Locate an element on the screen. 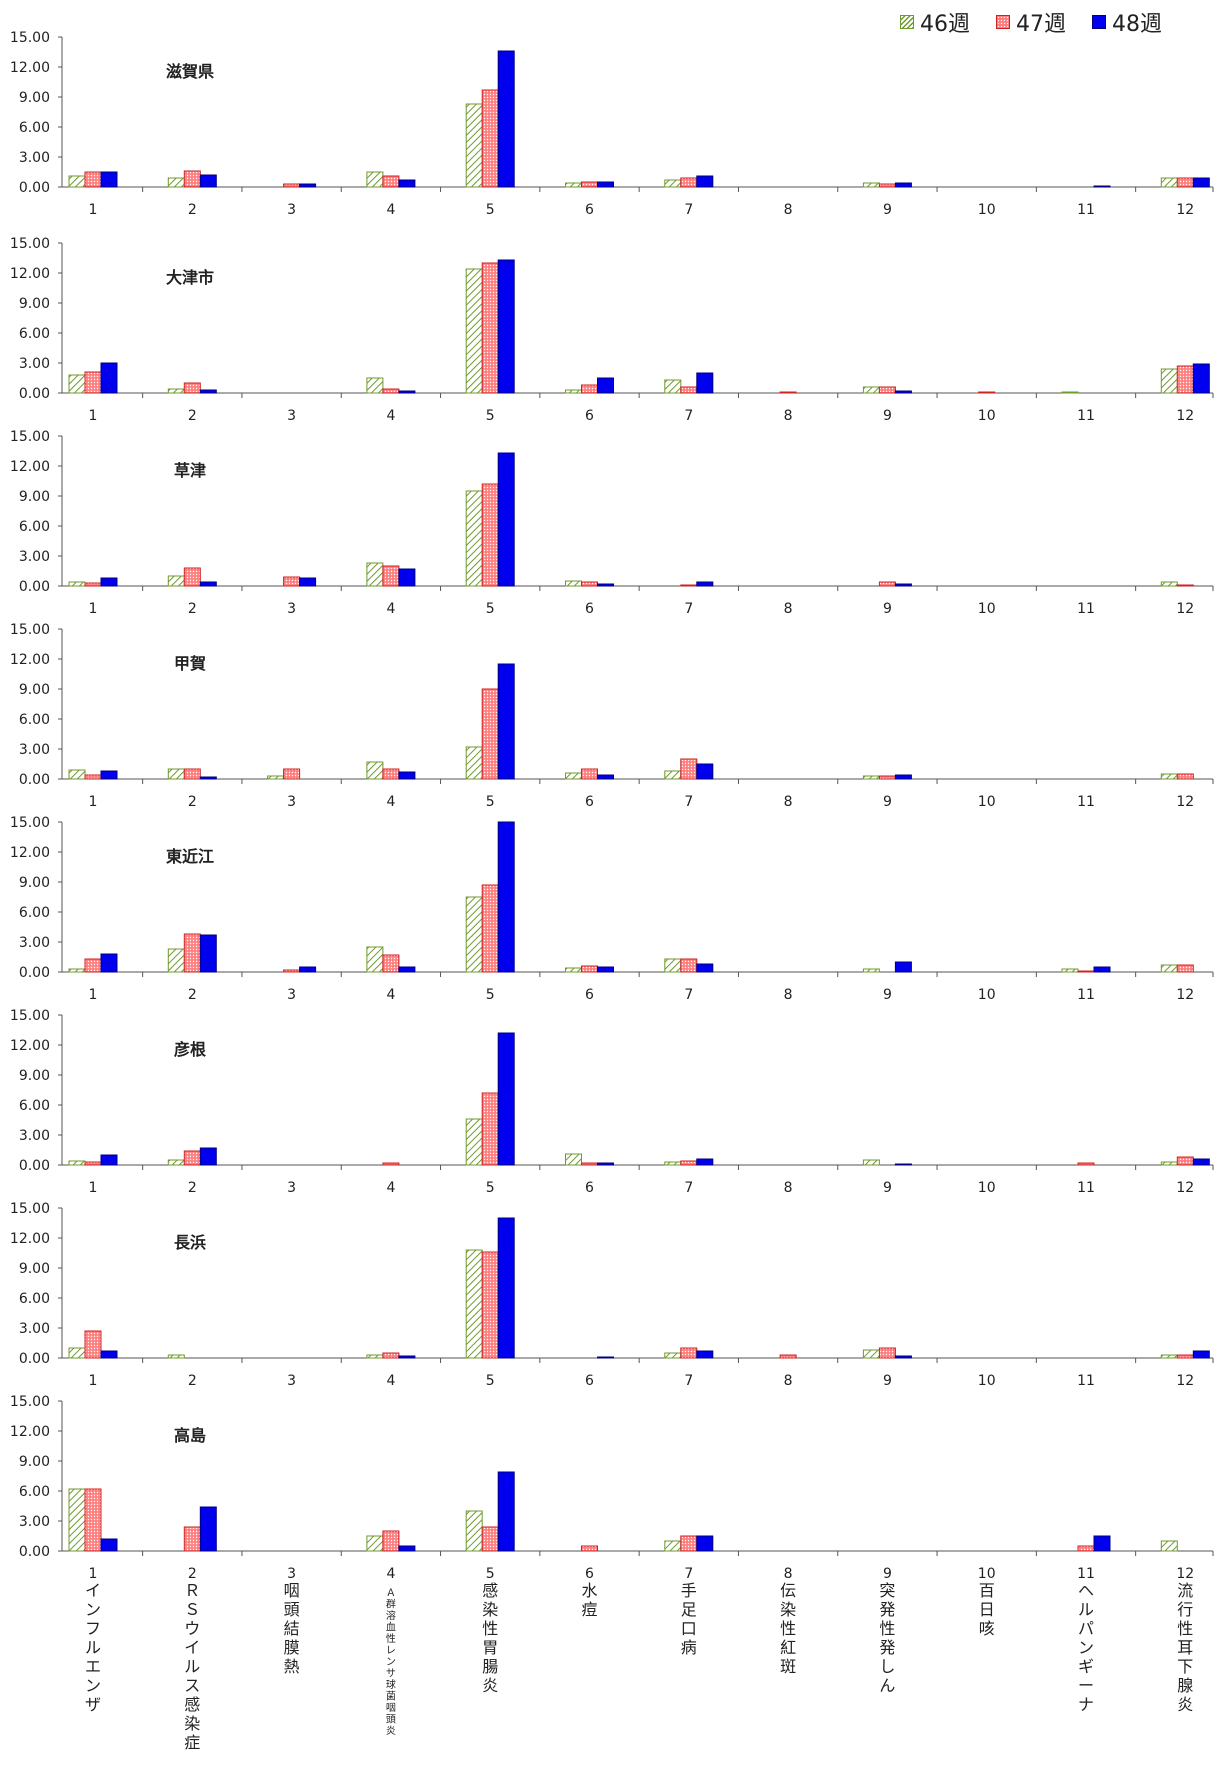 The height and width of the screenshot is (1771, 1221). legend-label-46: 46週 is located at coordinates (945, 24).